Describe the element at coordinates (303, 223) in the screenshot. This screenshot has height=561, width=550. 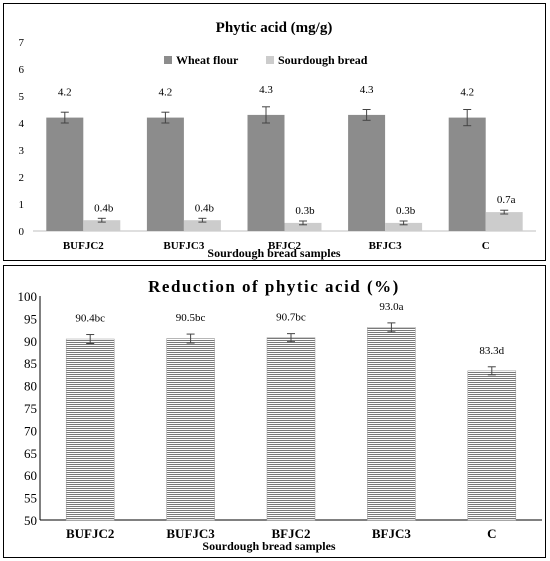
I see `error-bar-sourdough-bread-bfjc2` at that location.